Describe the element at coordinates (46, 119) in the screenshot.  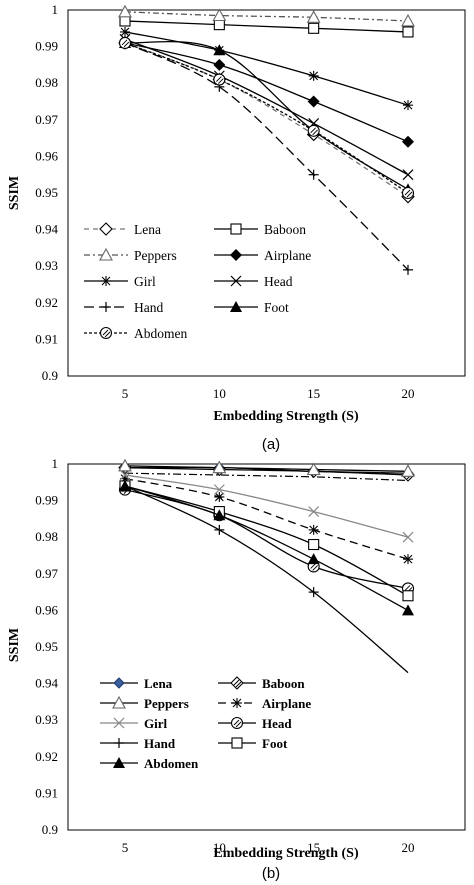
I see `y-tick-label: 0.97` at that location.